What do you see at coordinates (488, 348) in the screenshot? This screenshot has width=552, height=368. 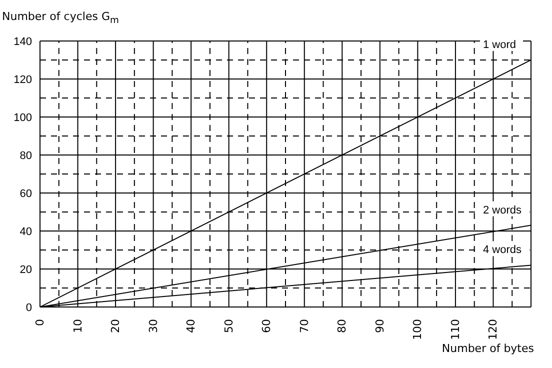 I see `x-axis-title: Number of bytes` at bounding box center [488, 348].